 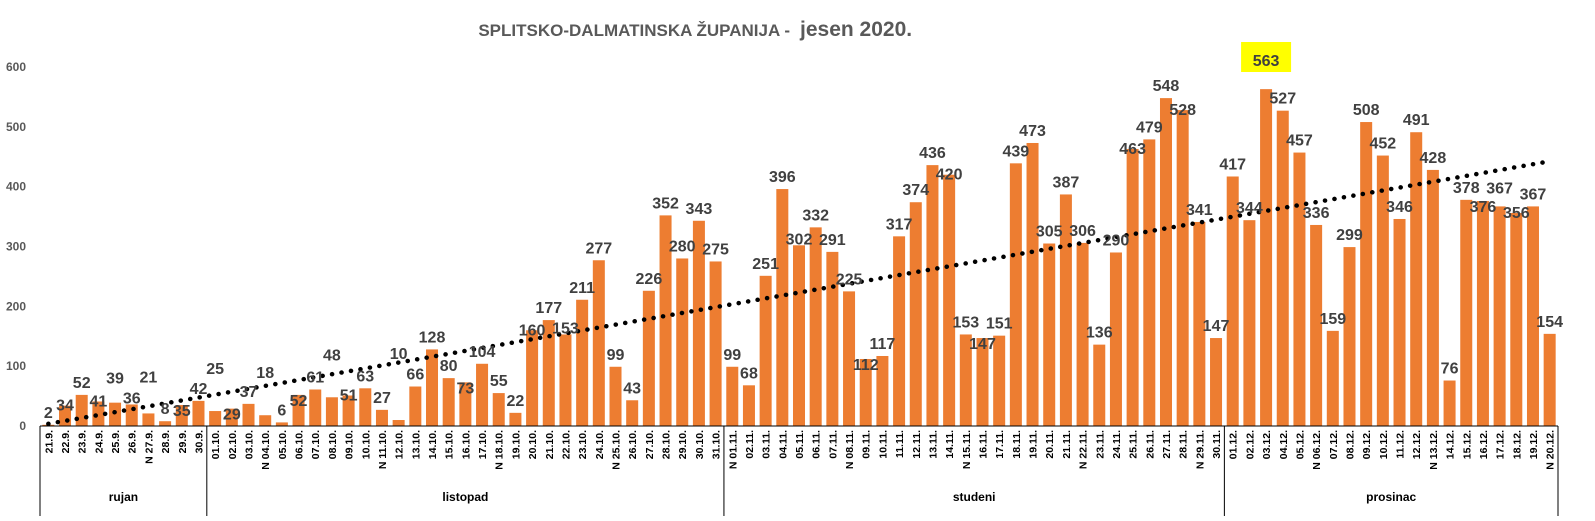 What do you see at coordinates (866, 365) in the screenshot?
I see `data-label: 112` at bounding box center [866, 365].